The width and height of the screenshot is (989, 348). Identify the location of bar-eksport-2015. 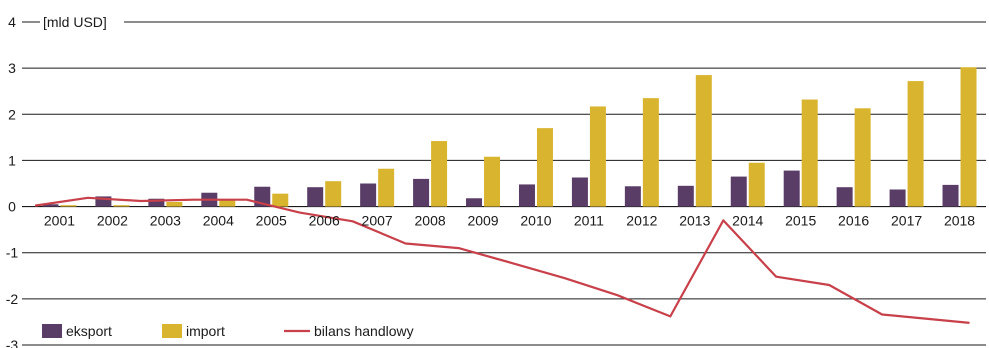
(791, 188).